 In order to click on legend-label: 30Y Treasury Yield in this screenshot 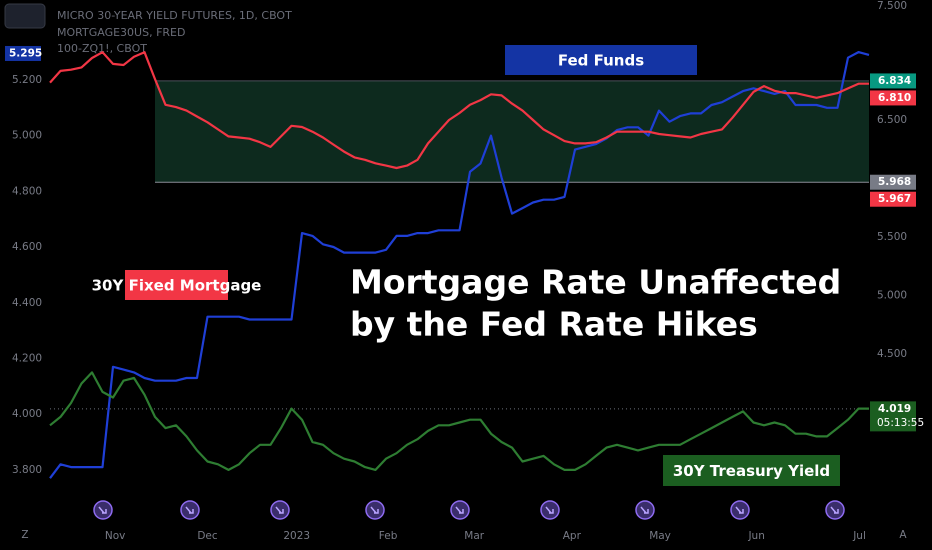, I will do `click(751, 471)`.